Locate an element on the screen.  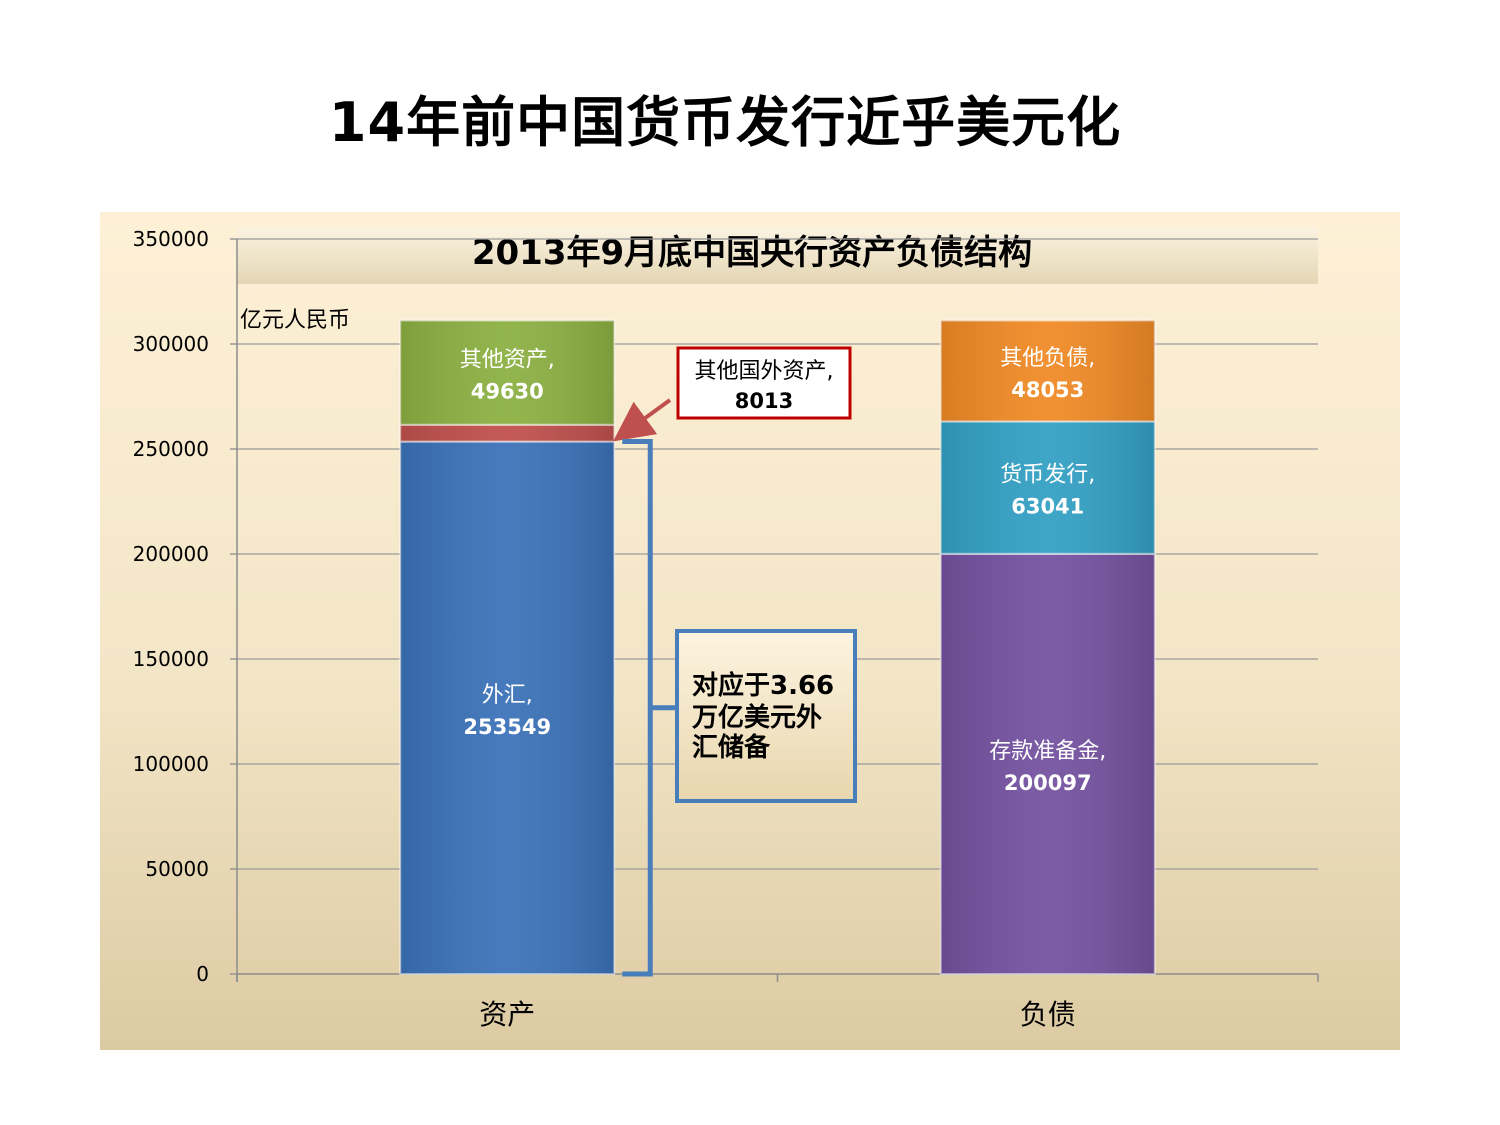
callout-foreign-assets-box is located at coordinates (764, 383).